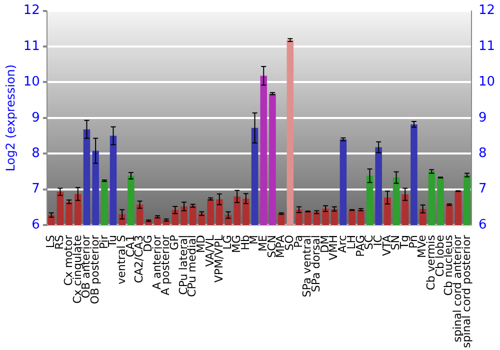 The width and height of the screenshot is (500, 350). I want to click on y-tick-label: 11, so click(31, 46).